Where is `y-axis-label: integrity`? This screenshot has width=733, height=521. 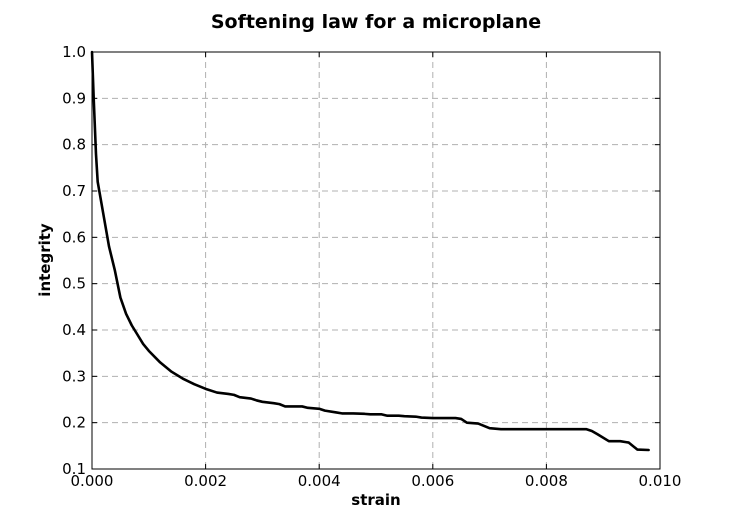
y-axis-label: integrity is located at coordinates (45, 260).